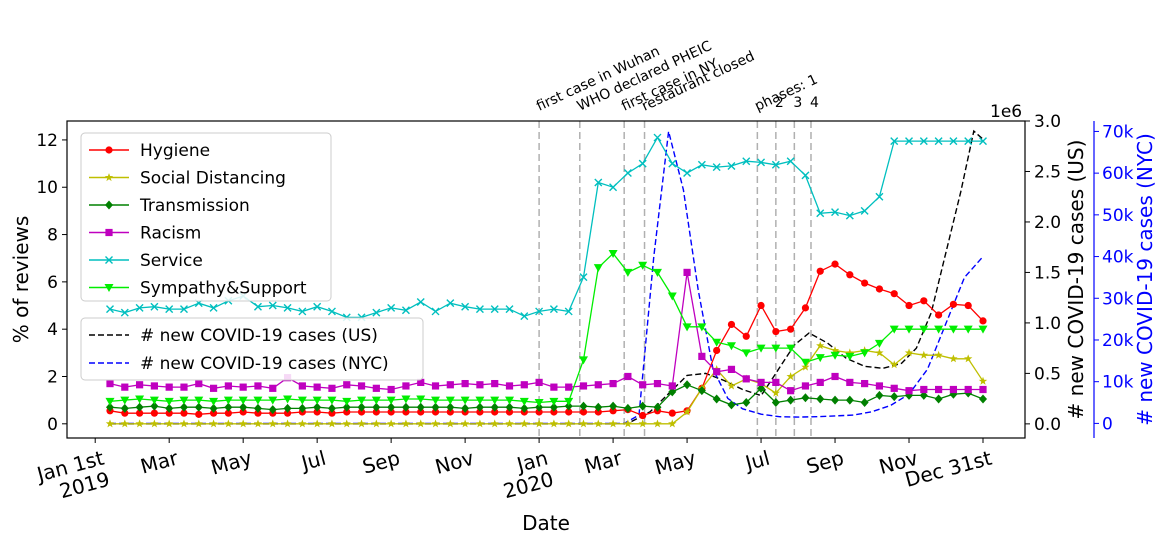 The image size is (1163, 536). I want to click on x-tick-label: Mar, so click(603, 461).